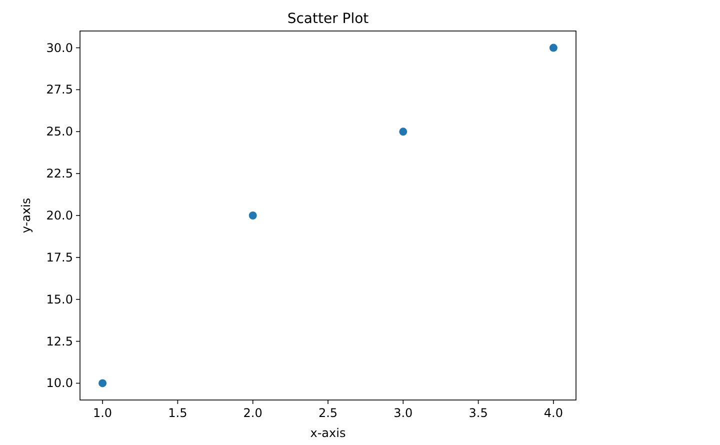  Describe the element at coordinates (59, 47) in the screenshot. I see `y-tick-label: 30.0` at that location.